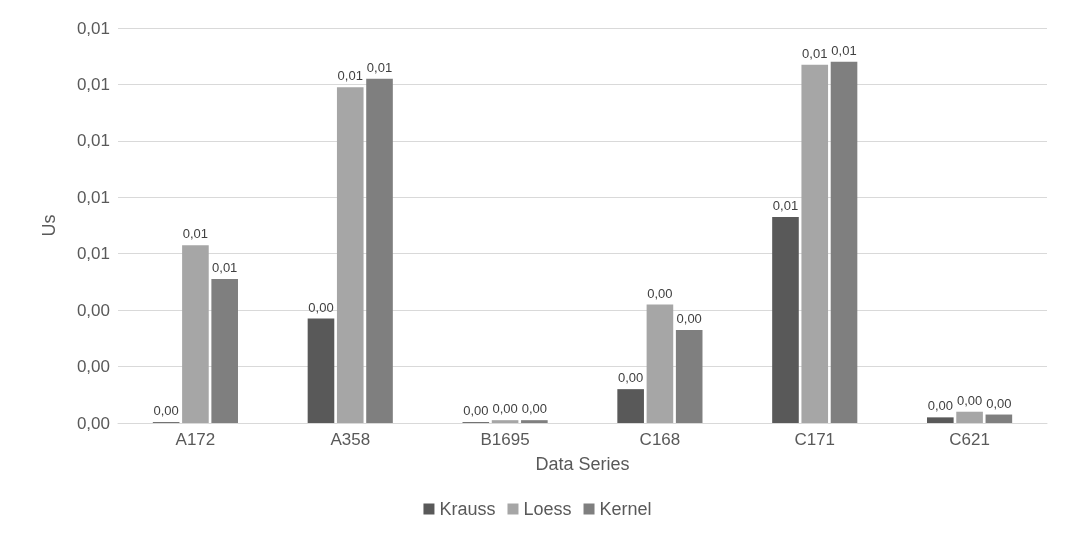  What do you see at coordinates (660, 439) in the screenshot?
I see `x-tick-label: C168` at bounding box center [660, 439].